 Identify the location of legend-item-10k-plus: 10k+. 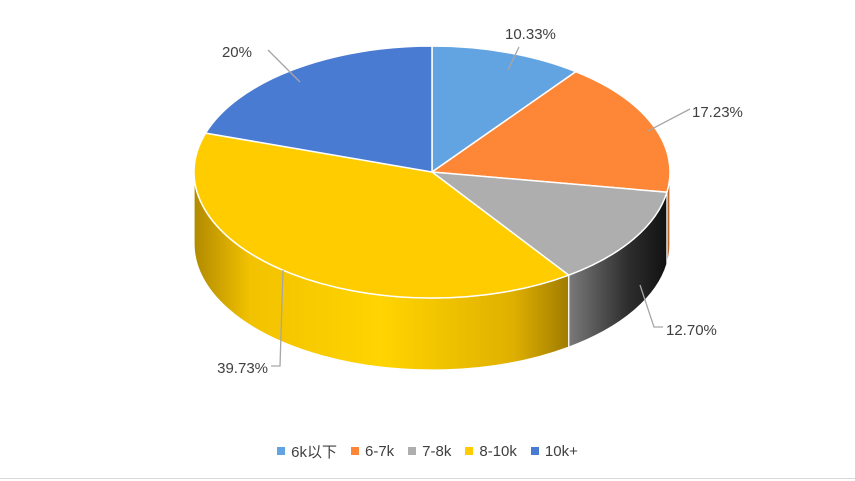
(554, 451).